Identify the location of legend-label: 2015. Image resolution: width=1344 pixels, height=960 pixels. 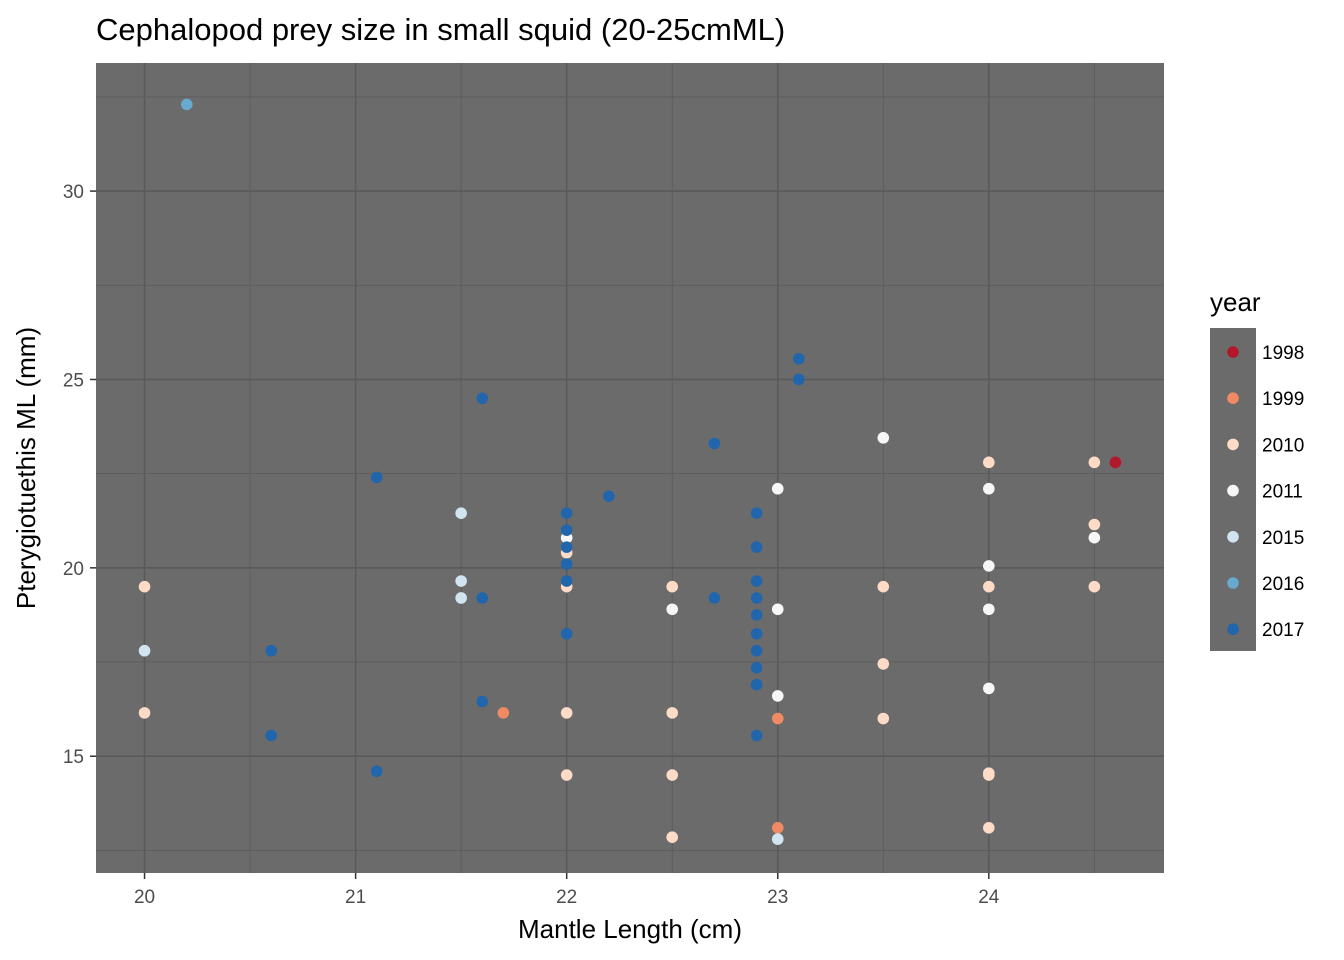
(1283, 538).